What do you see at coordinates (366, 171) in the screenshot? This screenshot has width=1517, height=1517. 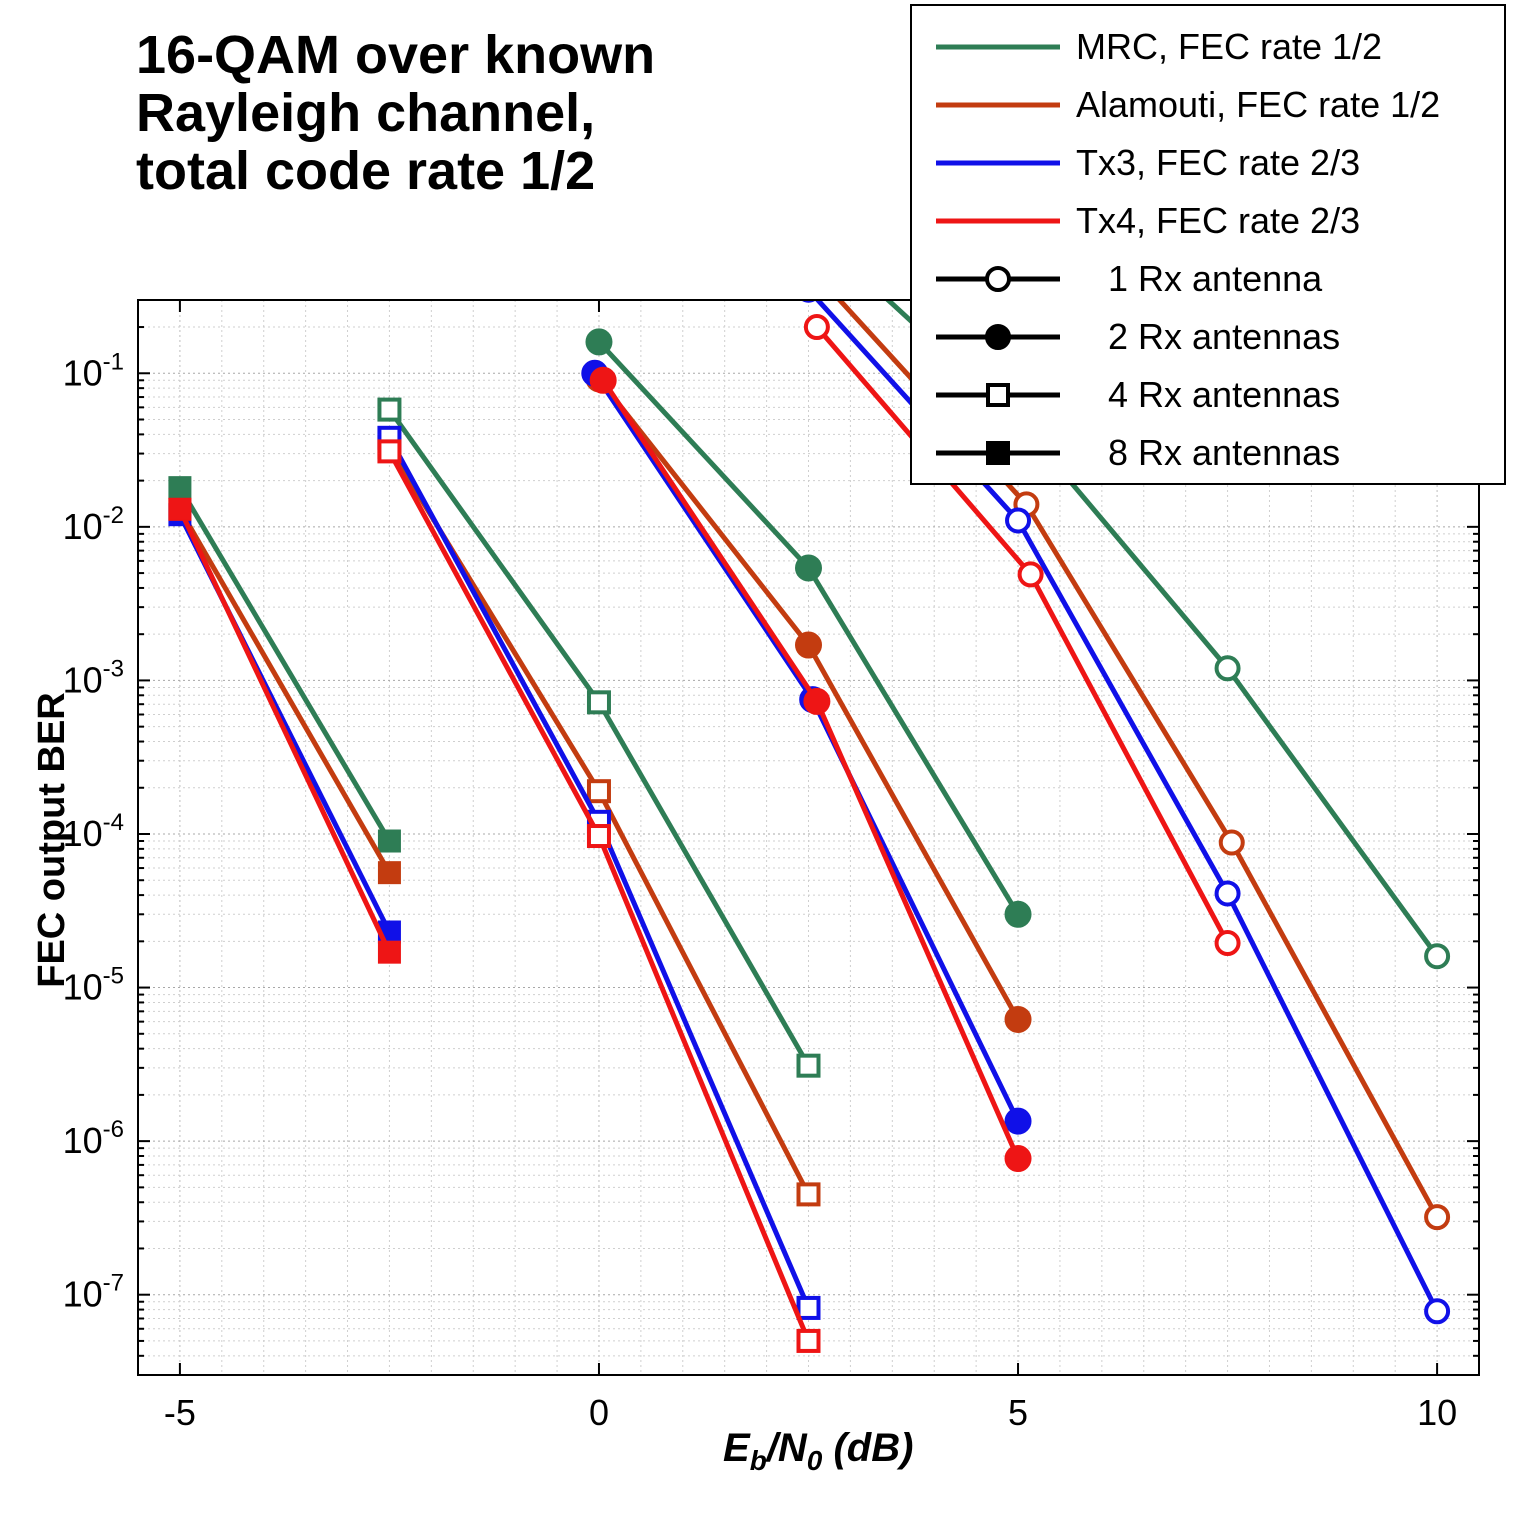 I see `title-line-3: total code rate 1/2` at bounding box center [366, 171].